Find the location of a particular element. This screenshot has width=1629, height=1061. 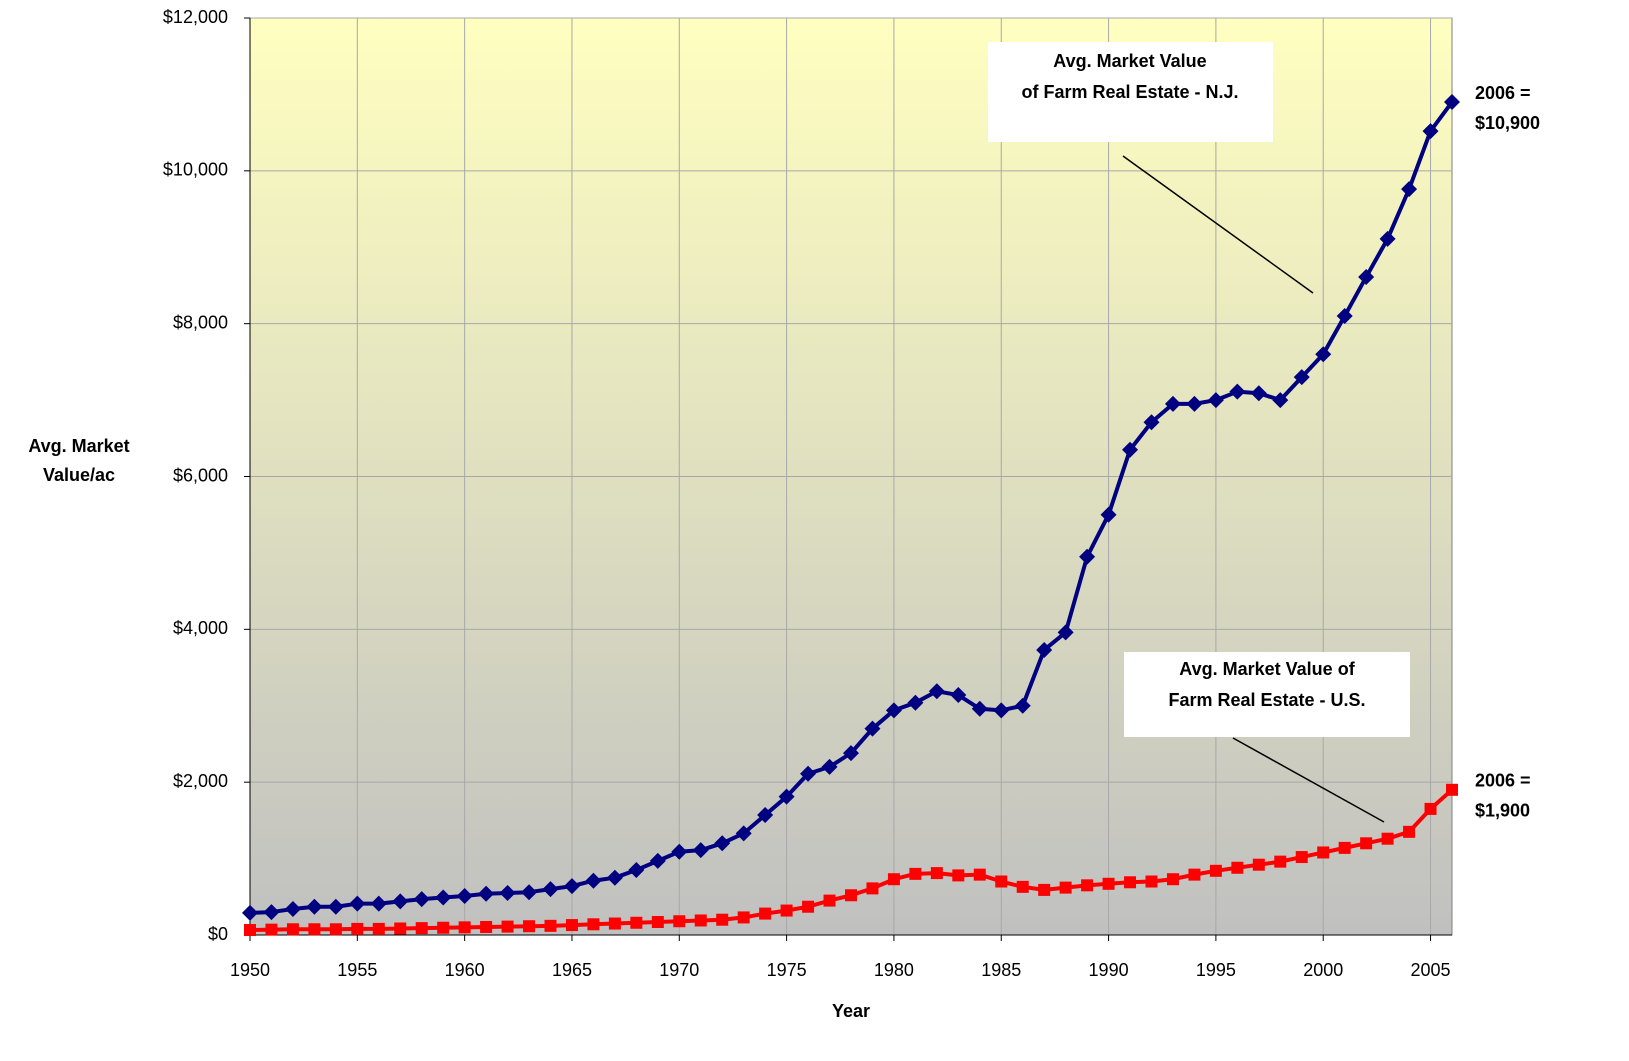

y-tick-label: $6,000 is located at coordinates (200, 475).